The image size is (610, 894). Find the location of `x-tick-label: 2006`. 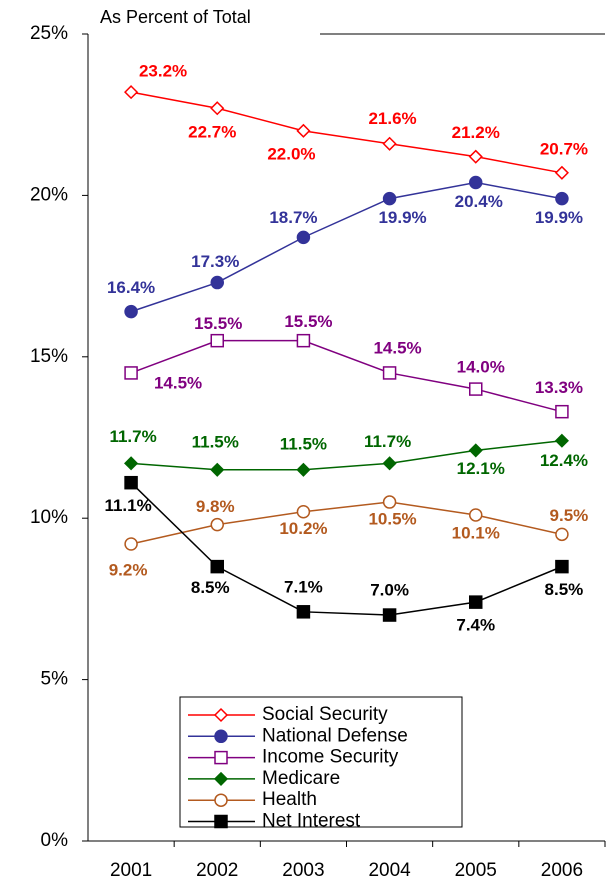

x-tick-label: 2006 is located at coordinates (562, 870).